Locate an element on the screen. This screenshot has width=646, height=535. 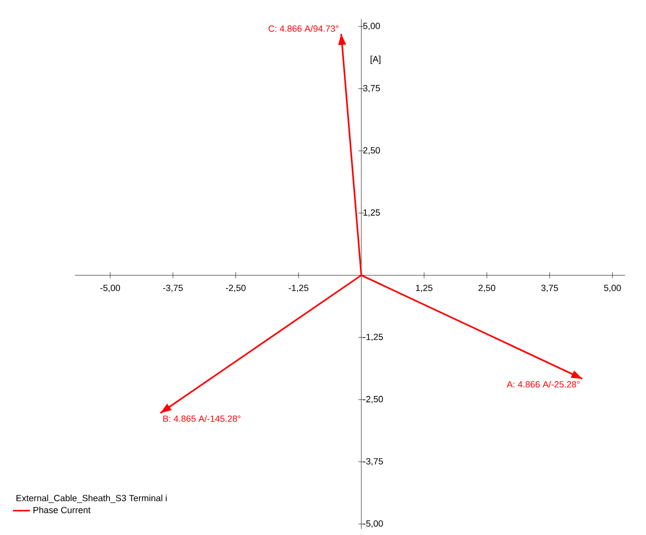
annotation: B: 4.865 A/-145.28° is located at coordinates (201, 418).